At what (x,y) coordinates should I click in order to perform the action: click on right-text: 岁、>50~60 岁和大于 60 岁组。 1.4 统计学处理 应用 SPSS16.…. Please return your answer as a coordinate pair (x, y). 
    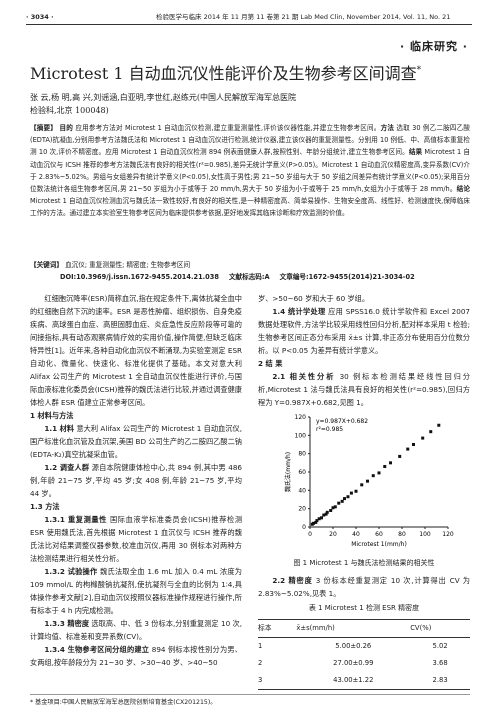
    Looking at the image, I should click on (364, 350).